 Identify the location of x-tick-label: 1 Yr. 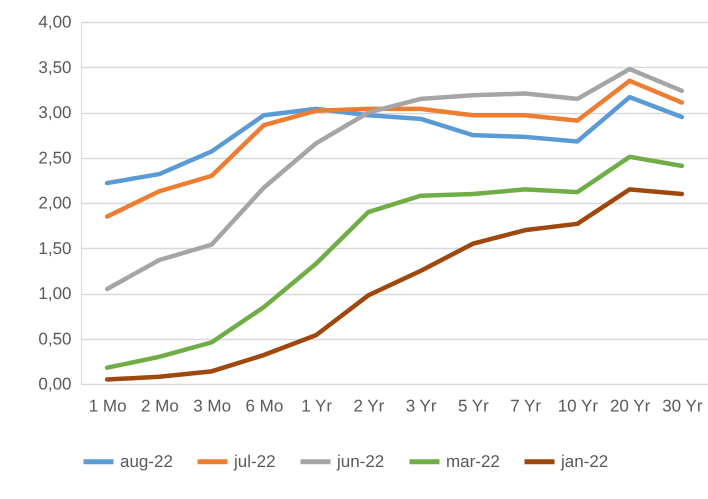
(316, 406).